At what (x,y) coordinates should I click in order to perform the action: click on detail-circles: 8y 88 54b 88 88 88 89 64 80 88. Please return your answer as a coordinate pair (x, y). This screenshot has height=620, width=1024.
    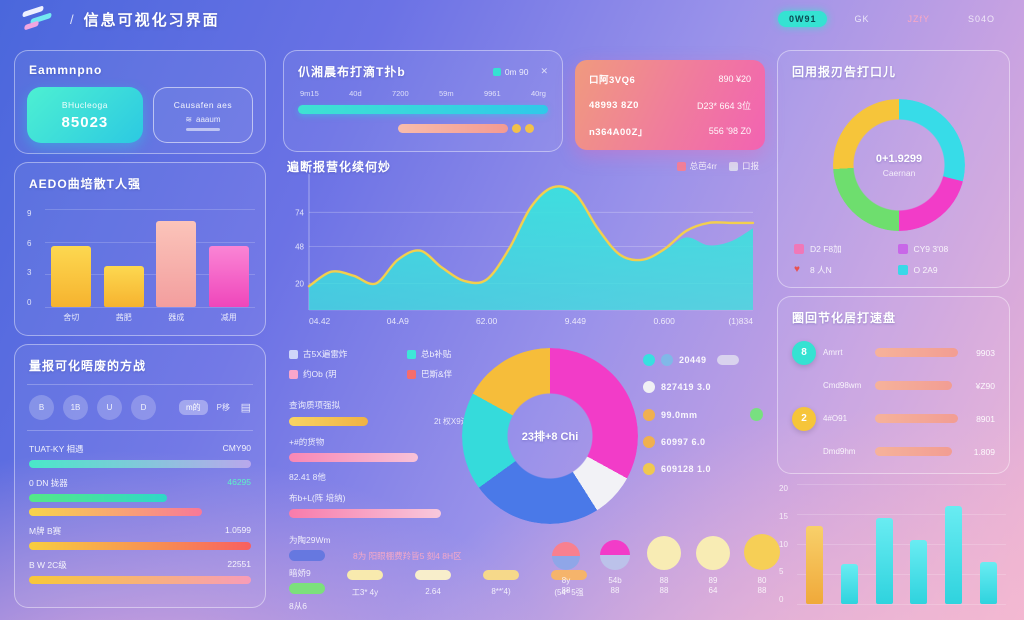
    Looking at the image, I should click on (664, 565).